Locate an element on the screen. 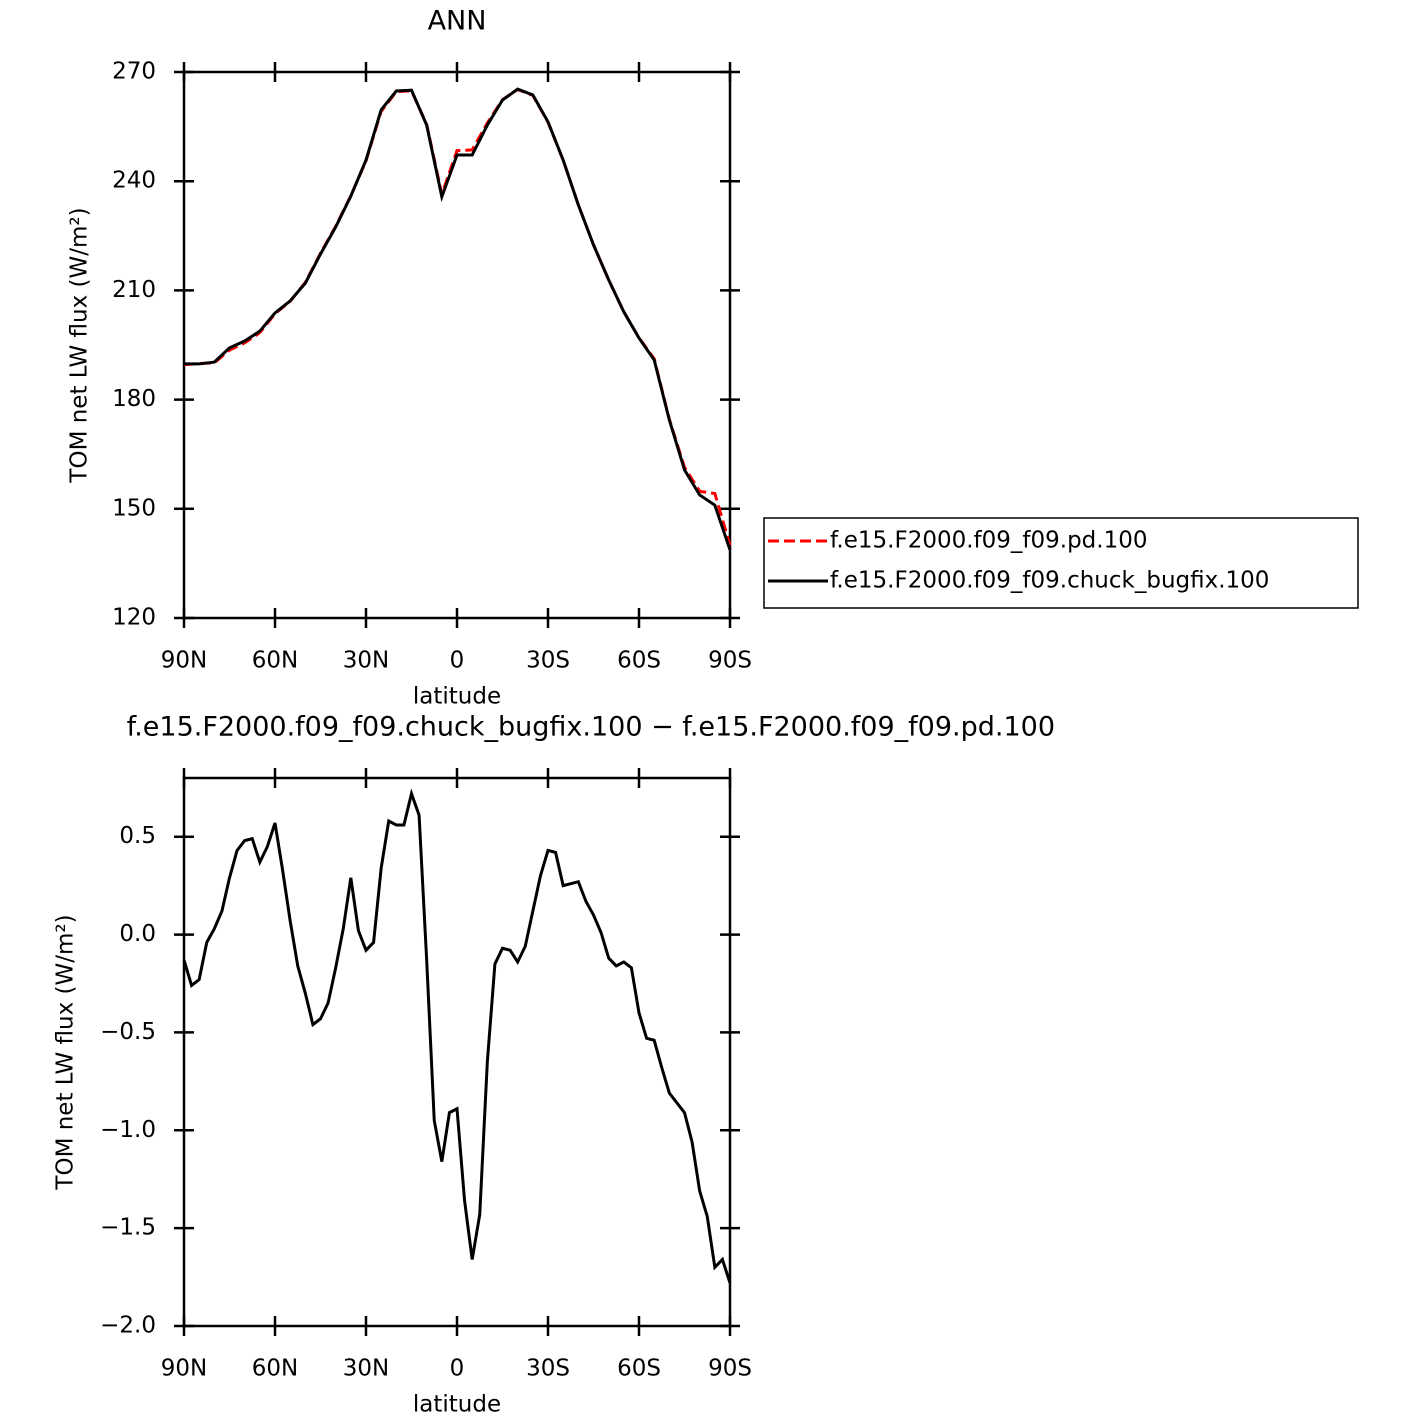  y-tick-label: 0.0 is located at coordinates (137, 934).